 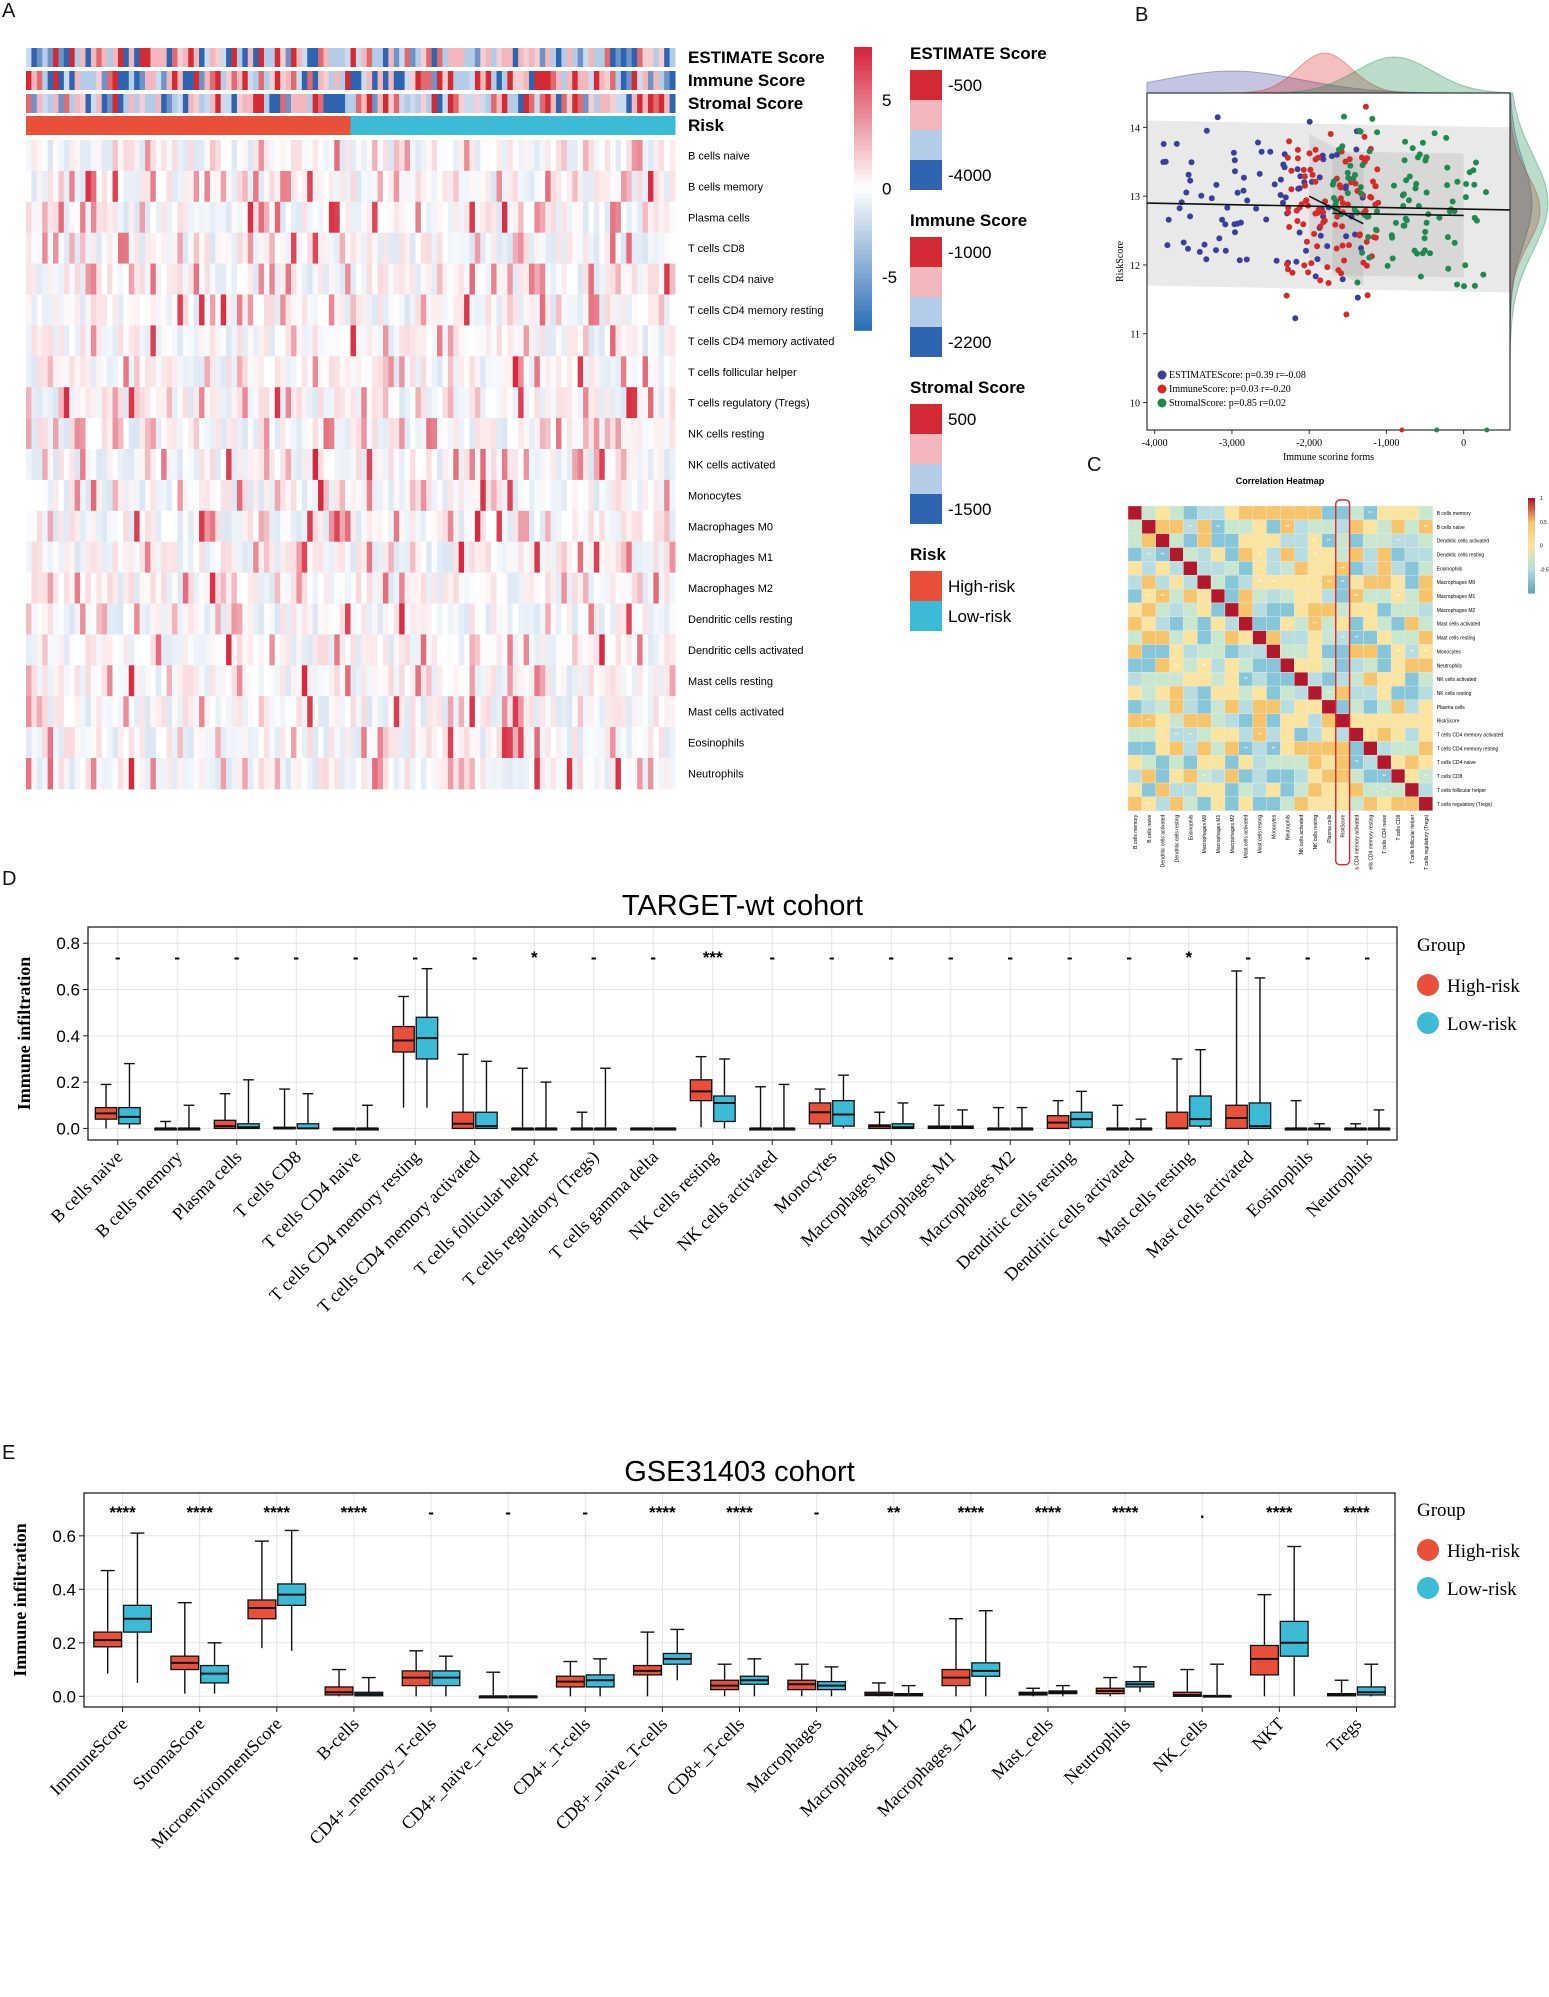 What do you see at coordinates (1428, 1588) in the screenshot?
I see `legend-dot` at bounding box center [1428, 1588].